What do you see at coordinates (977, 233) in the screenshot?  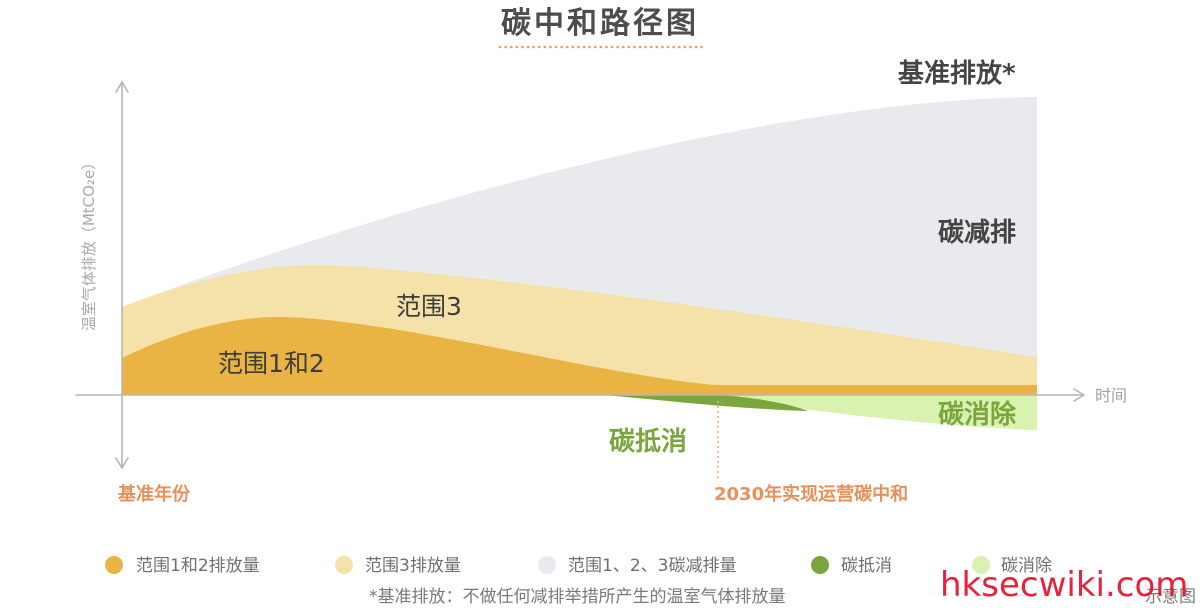 I see `label-carbon-reduction: 碳减排` at bounding box center [977, 233].